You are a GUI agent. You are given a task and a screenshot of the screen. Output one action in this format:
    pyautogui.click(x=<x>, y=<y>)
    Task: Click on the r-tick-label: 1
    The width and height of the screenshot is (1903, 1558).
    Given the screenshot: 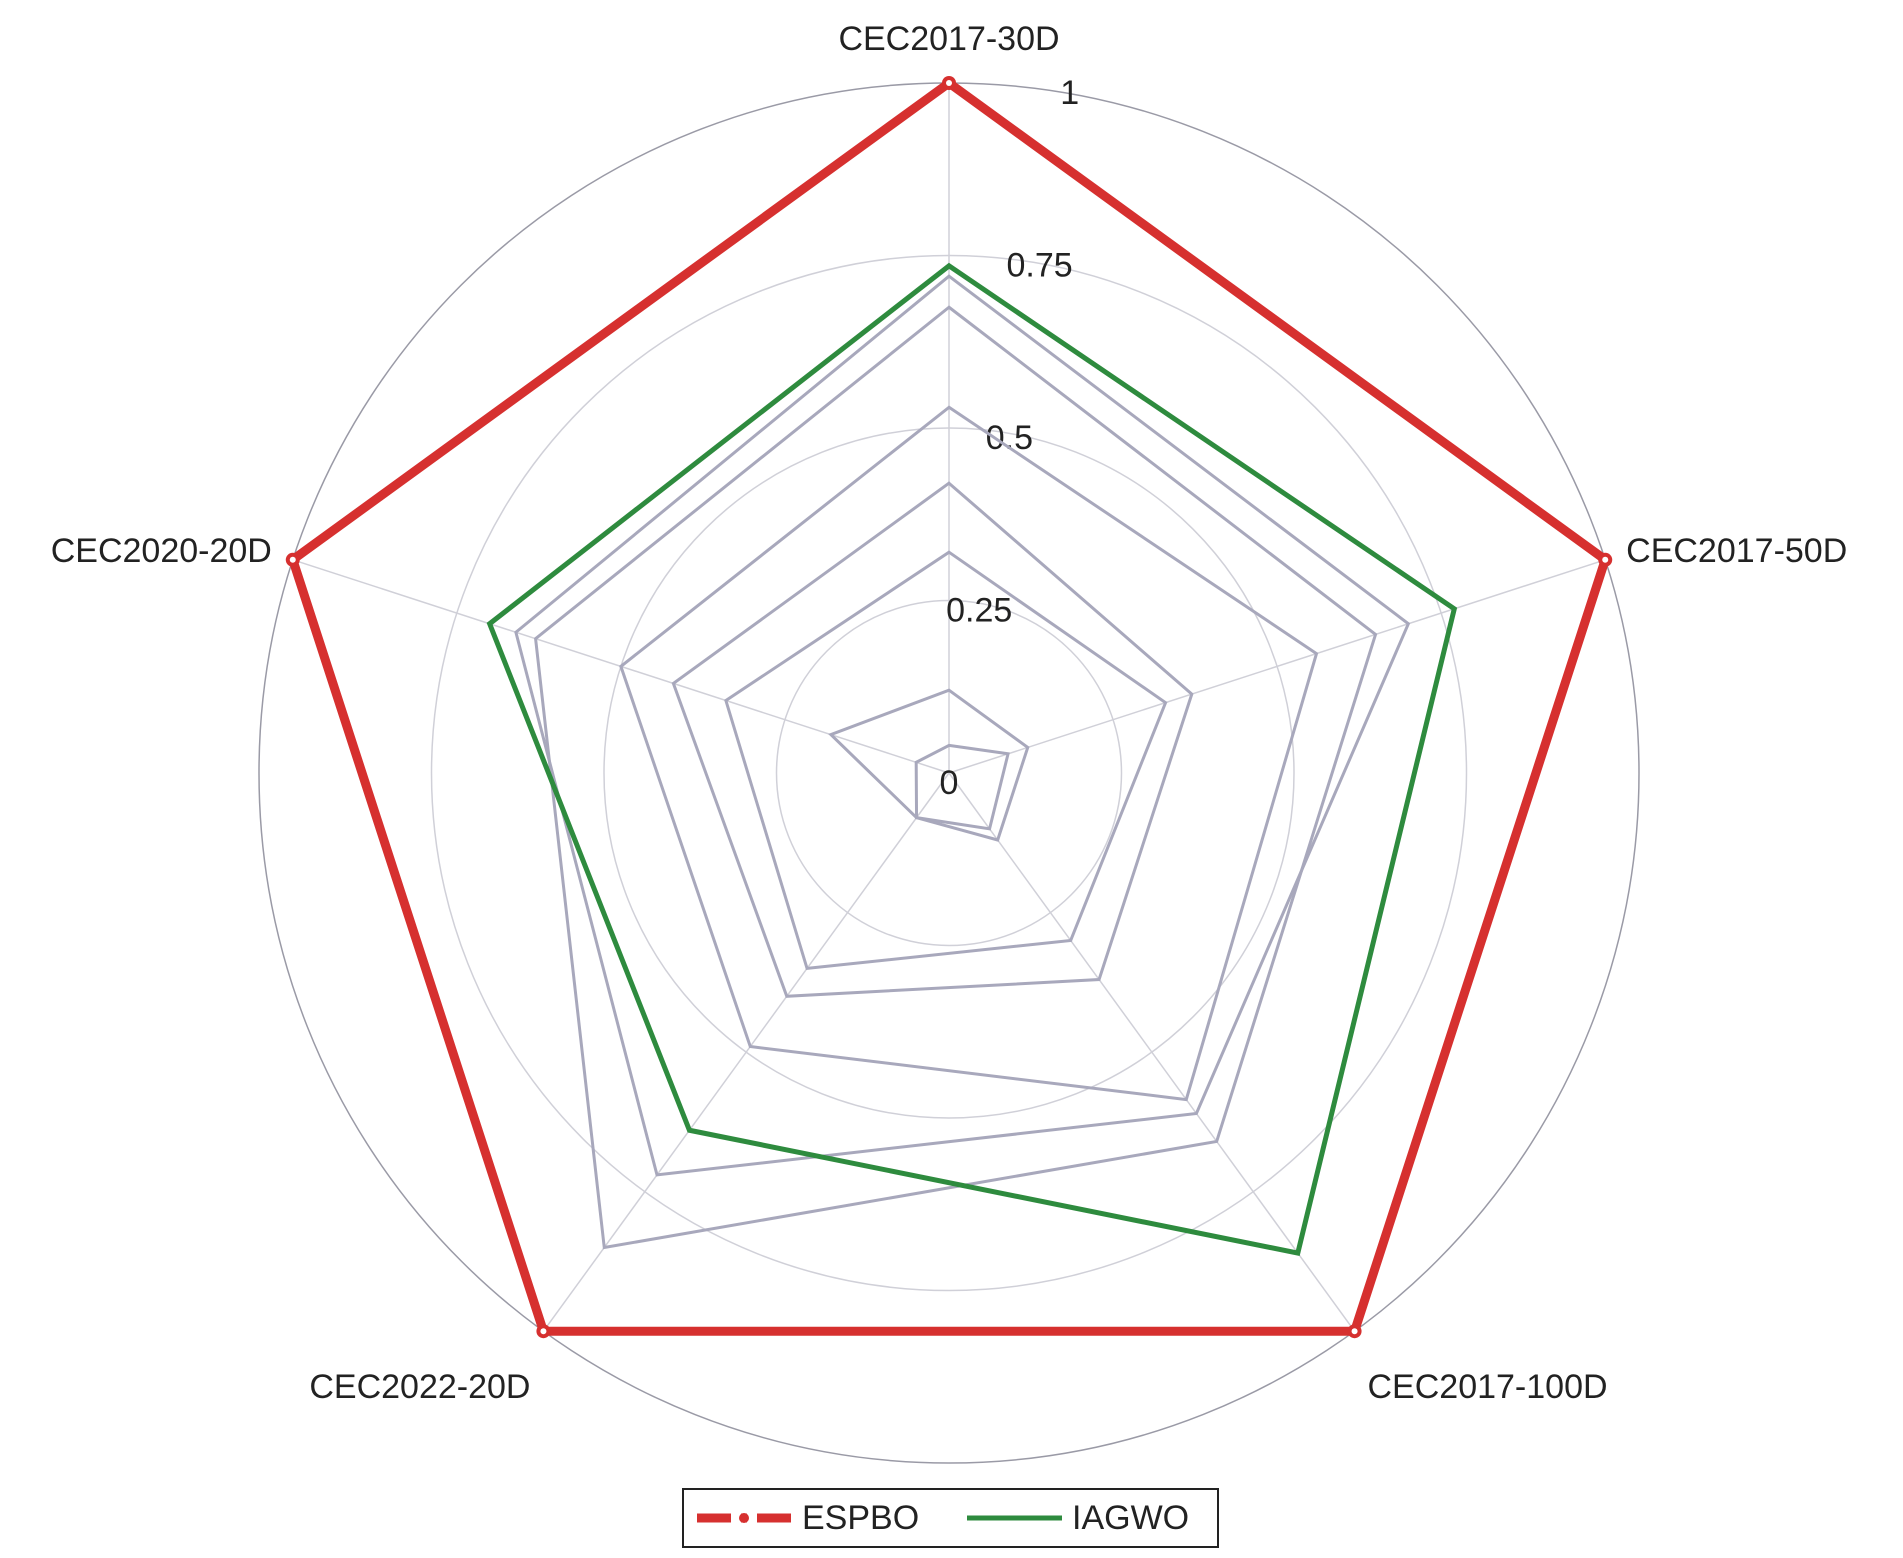 What is the action you would take?
    pyautogui.click(x=1069, y=93)
    